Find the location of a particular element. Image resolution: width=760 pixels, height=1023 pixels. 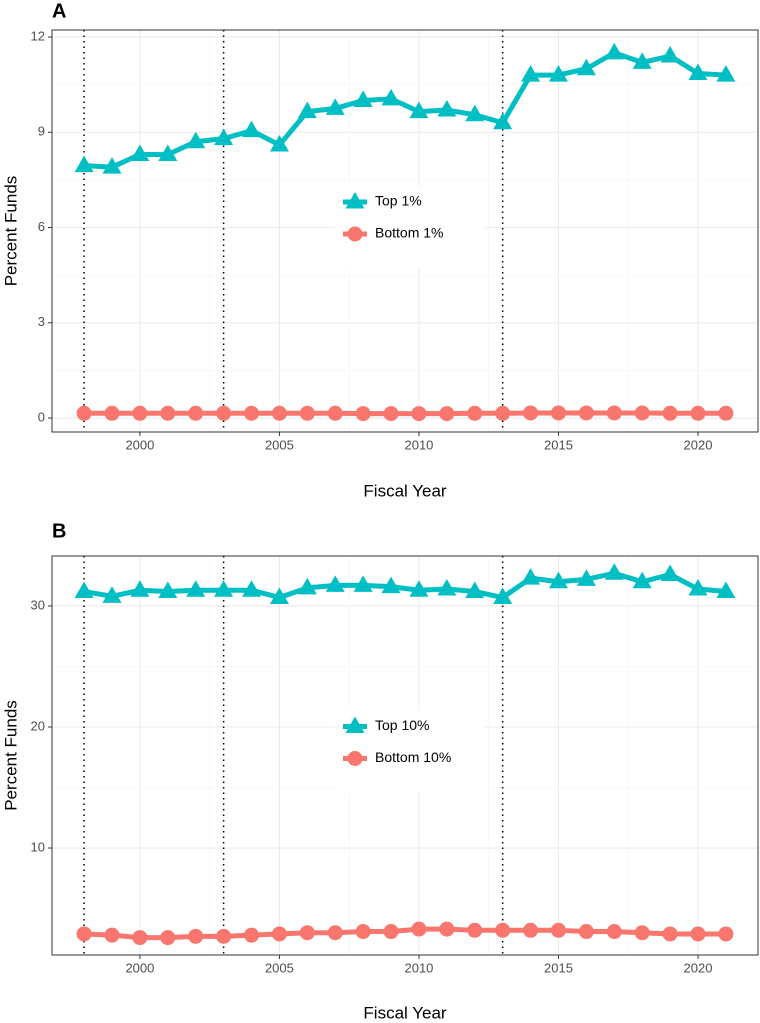

y-tick-label: 20 is located at coordinates (38, 725).